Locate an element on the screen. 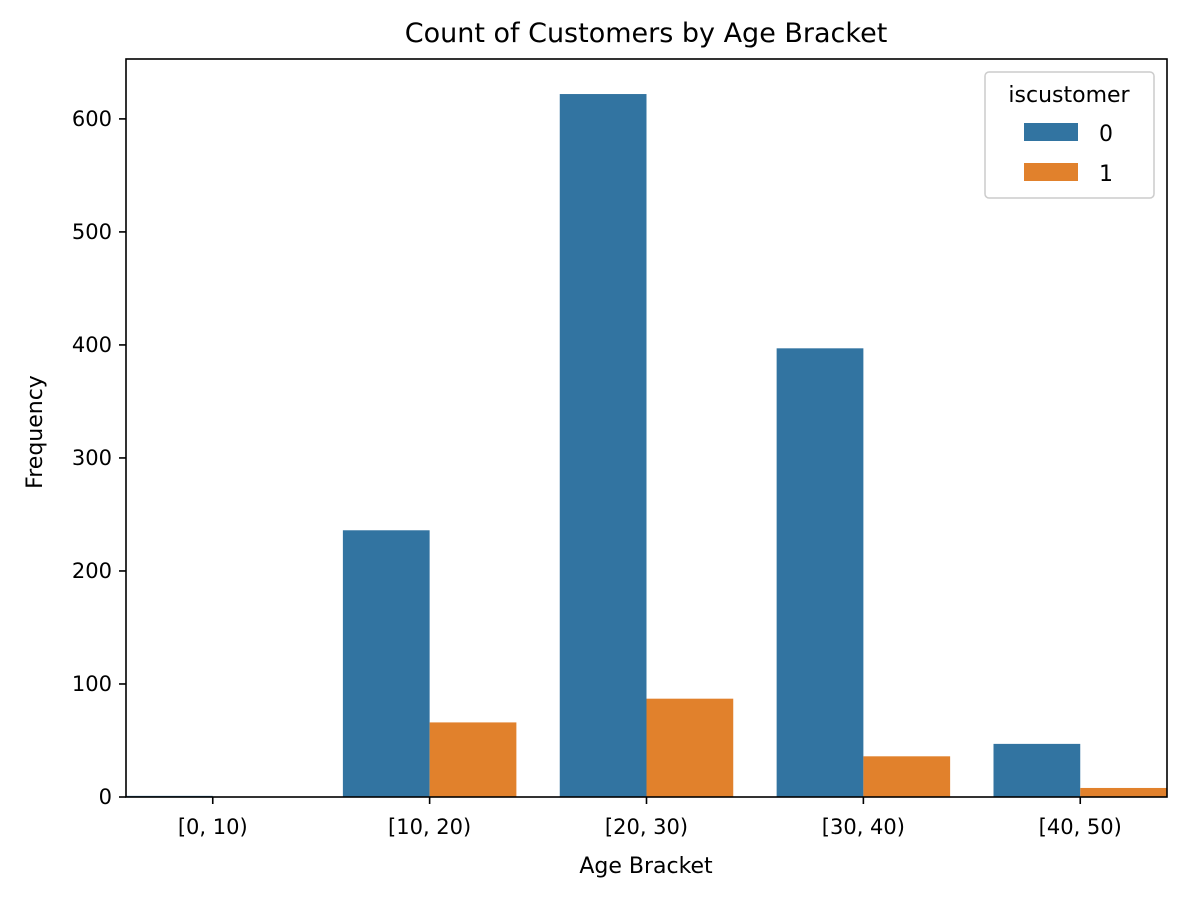 This screenshot has width=1186, height=898. x-tick-label-1: [10, 20) is located at coordinates (429, 827).